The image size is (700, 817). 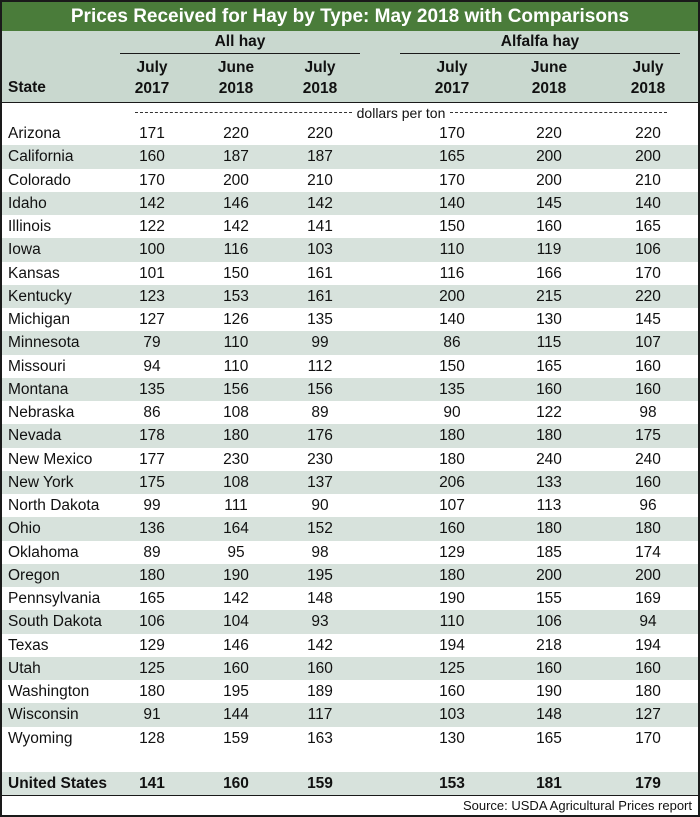 What do you see at coordinates (320, 552) in the screenshot?
I see `price-cell: 98` at bounding box center [320, 552].